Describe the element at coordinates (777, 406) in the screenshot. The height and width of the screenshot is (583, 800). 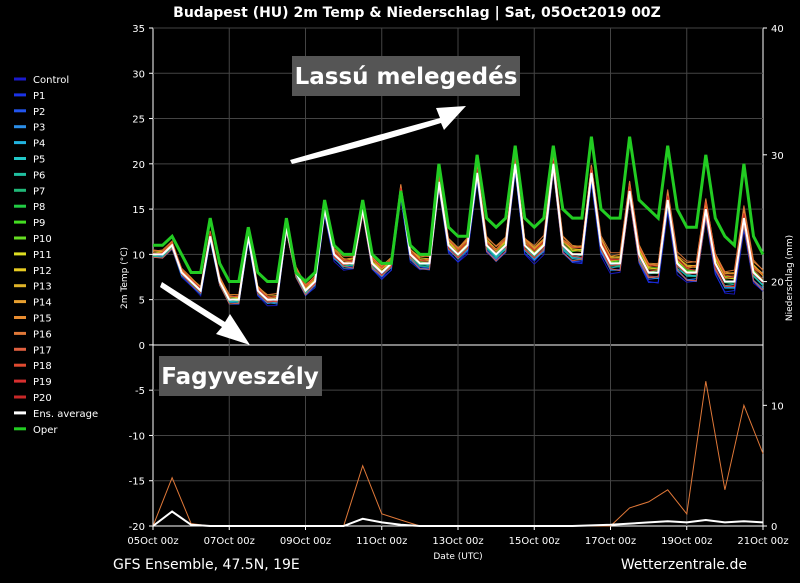
I see `y2-tick-label: 10` at that location.